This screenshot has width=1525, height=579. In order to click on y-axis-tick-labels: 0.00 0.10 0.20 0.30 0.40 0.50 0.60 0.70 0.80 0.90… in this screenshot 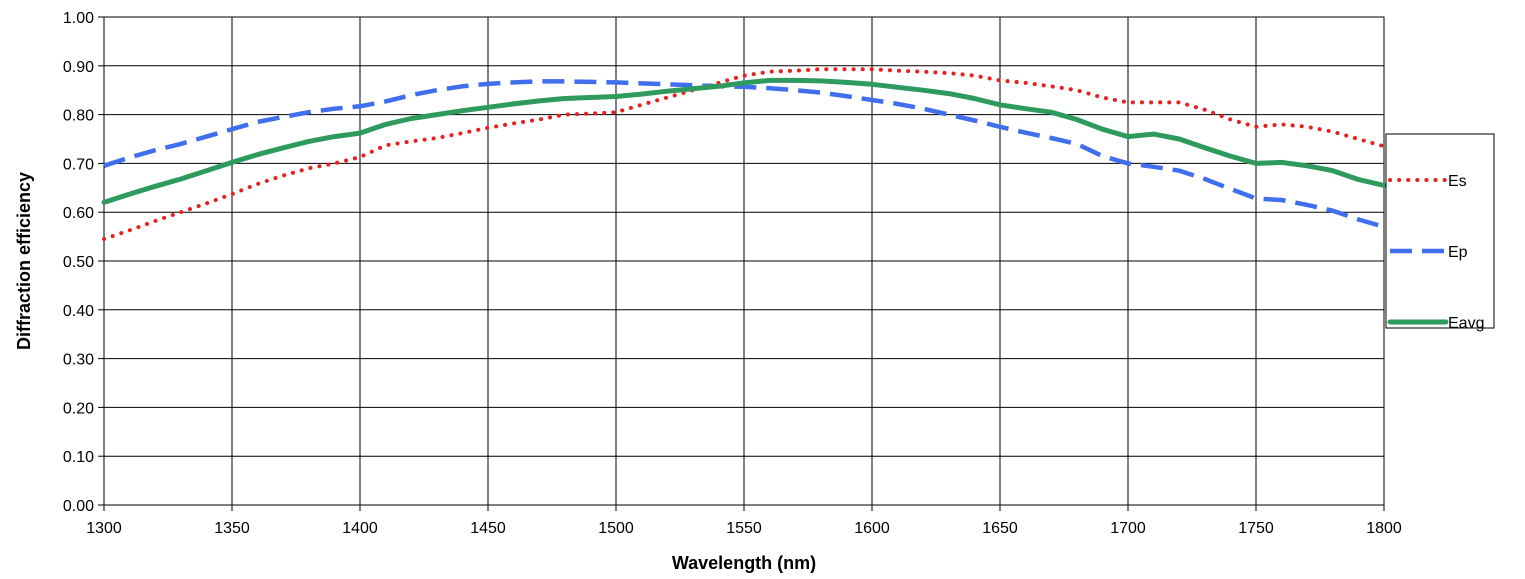, I will do `click(78, 262)`.